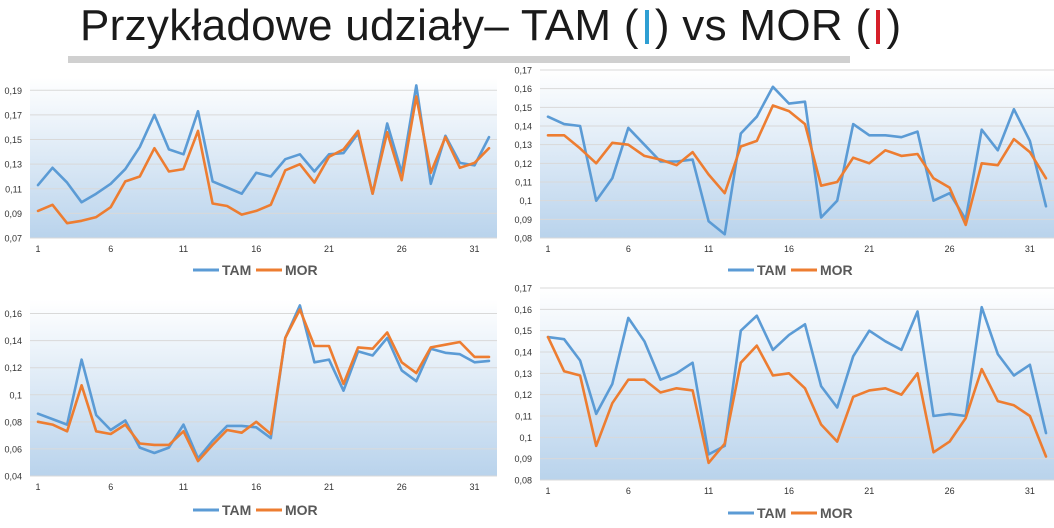 This screenshot has height=528, width=1054. What do you see at coordinates (359, 25) in the screenshot?
I see `title-prefix: Przykładowe udziały– TAM (` at bounding box center [359, 25].